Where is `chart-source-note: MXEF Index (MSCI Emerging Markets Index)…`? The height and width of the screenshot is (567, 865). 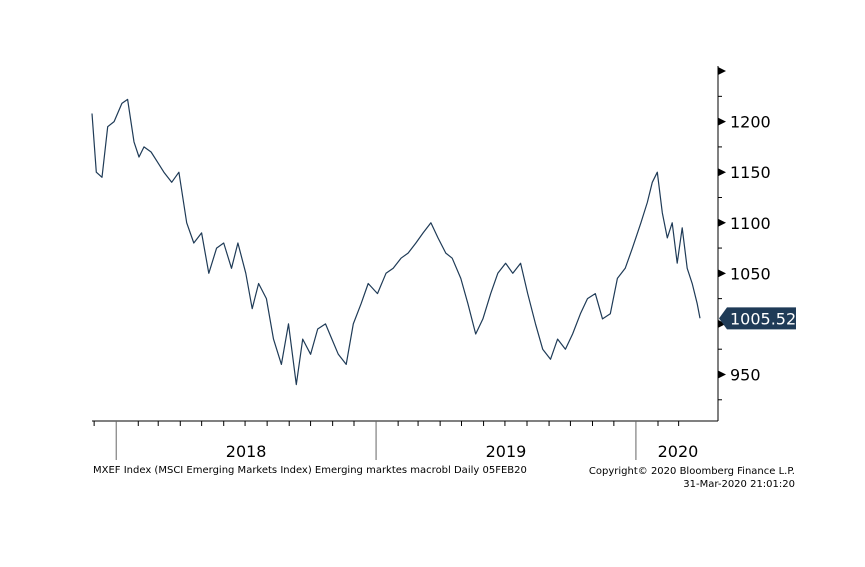
chart-source-note: MXEF Index (MSCI Emerging Markets Index)… is located at coordinates (310, 470).